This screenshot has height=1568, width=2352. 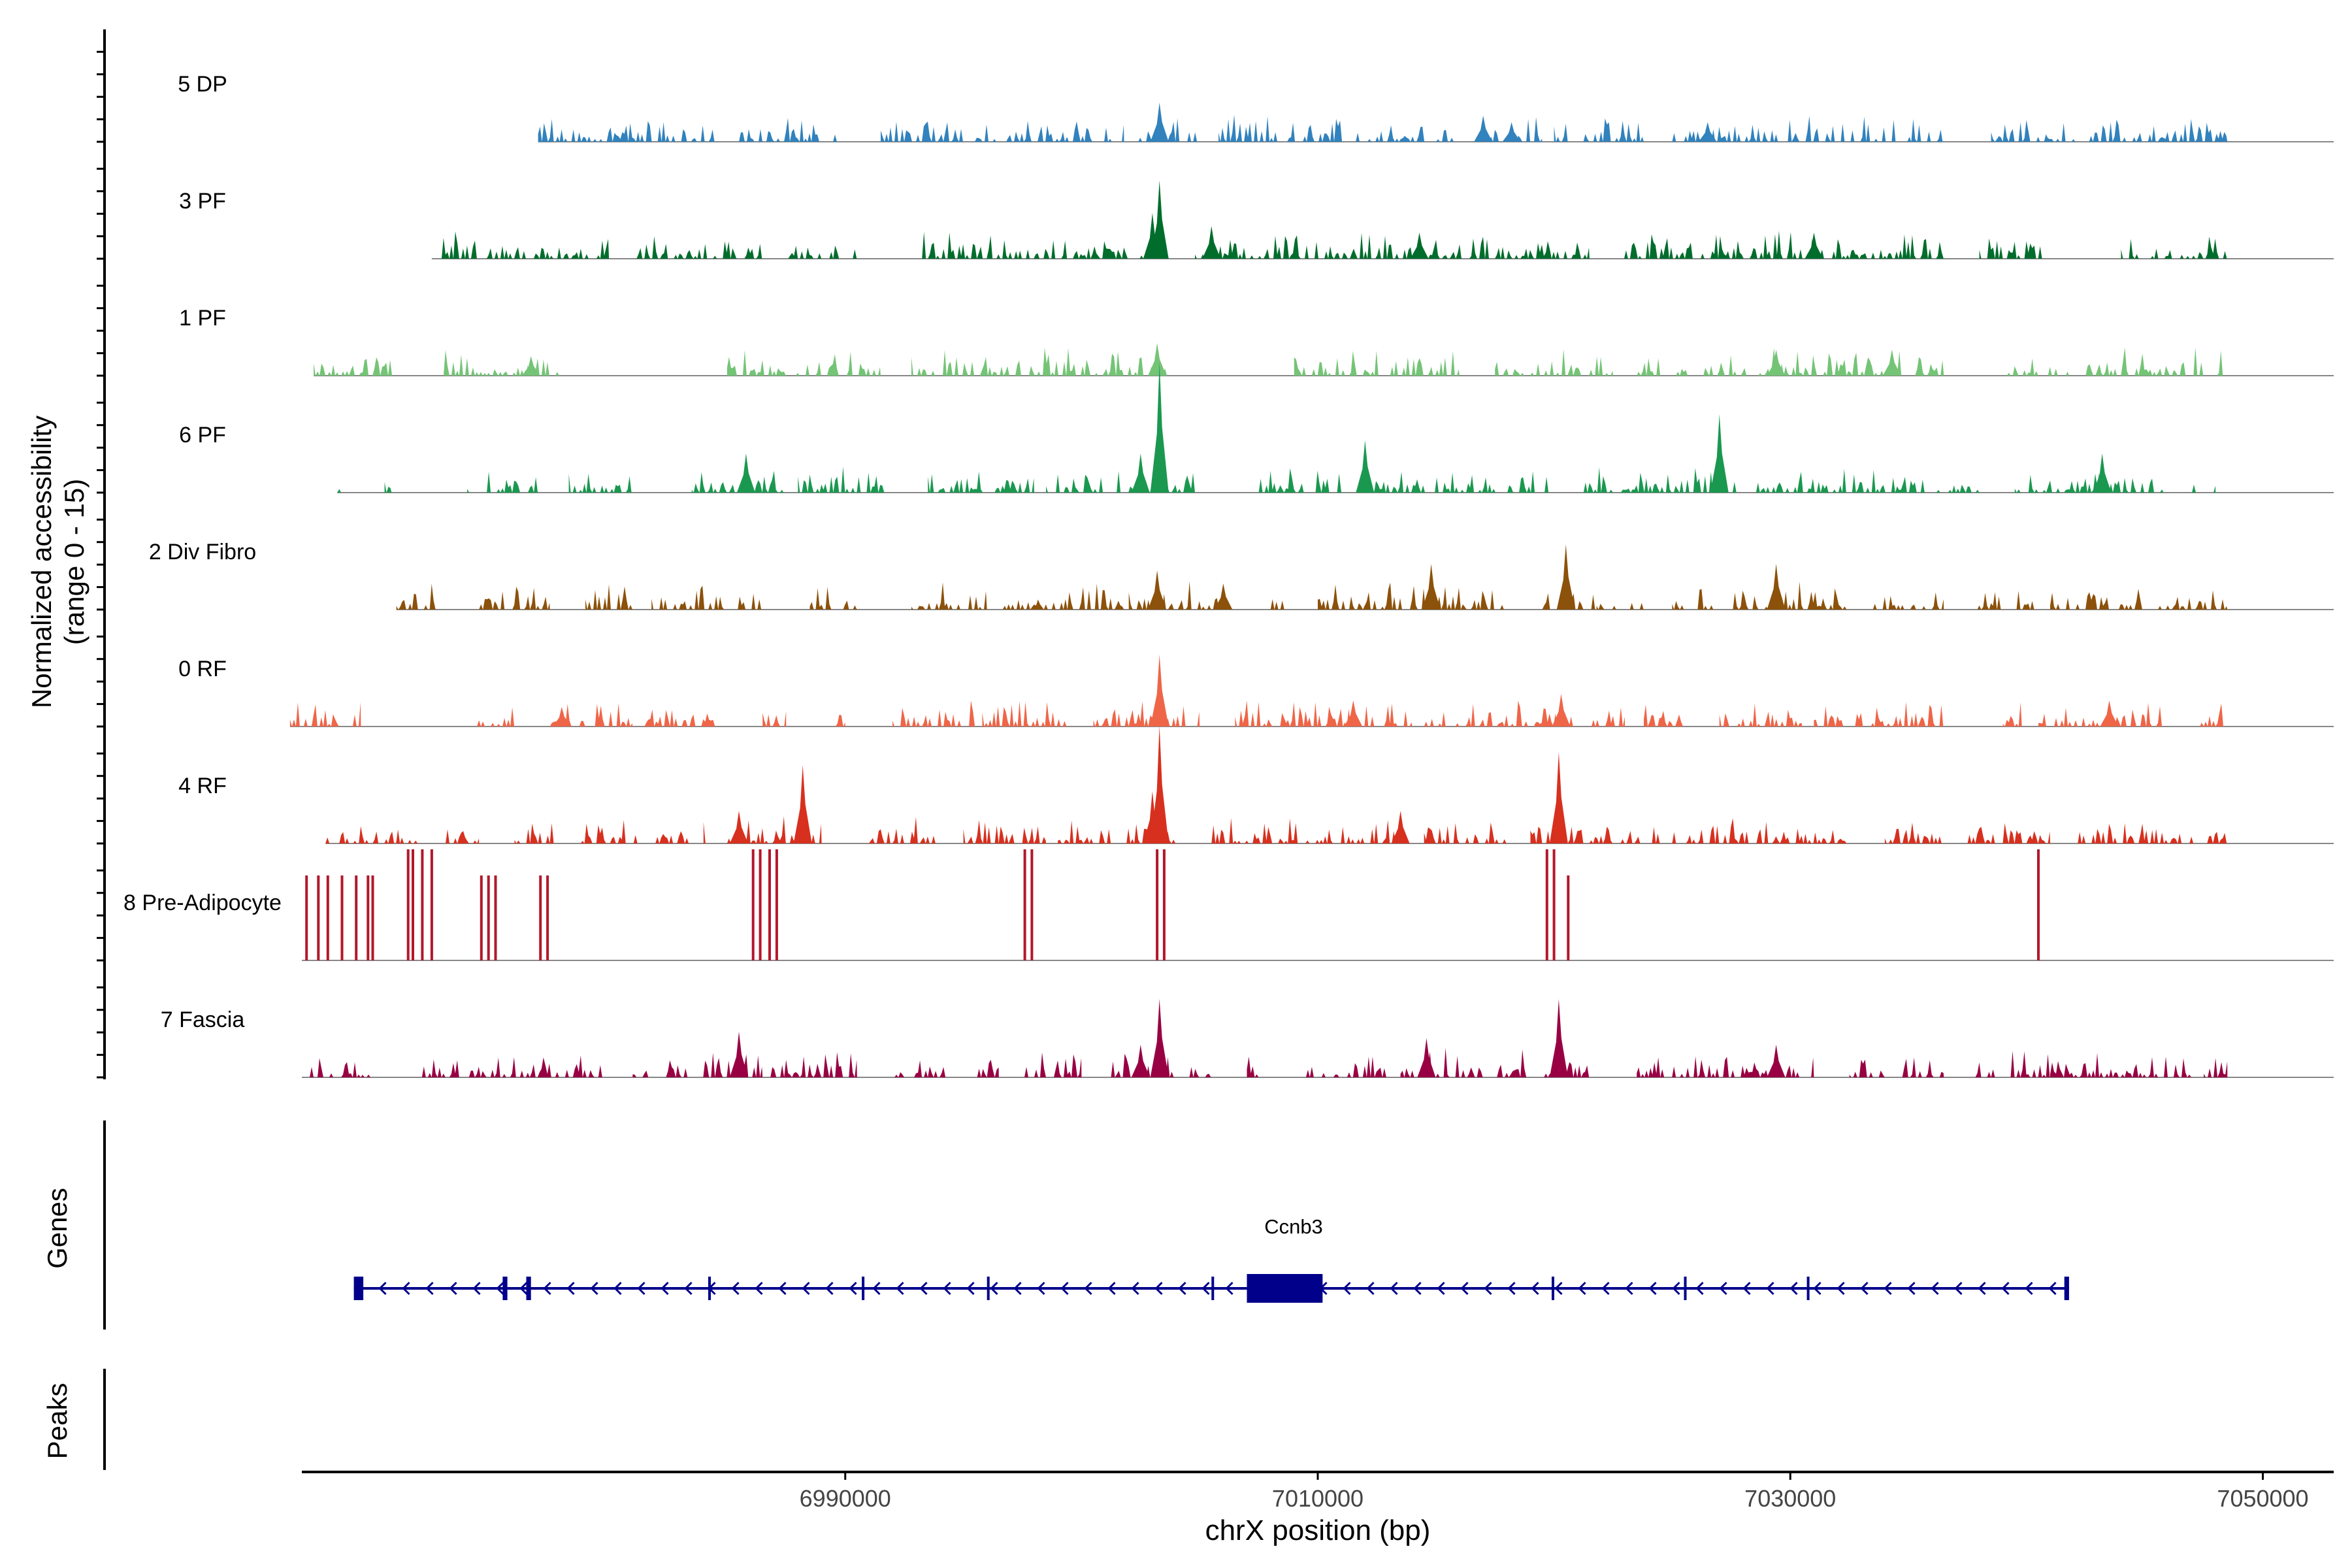 I want to click on track-label: 4 RF, so click(x=202, y=786).